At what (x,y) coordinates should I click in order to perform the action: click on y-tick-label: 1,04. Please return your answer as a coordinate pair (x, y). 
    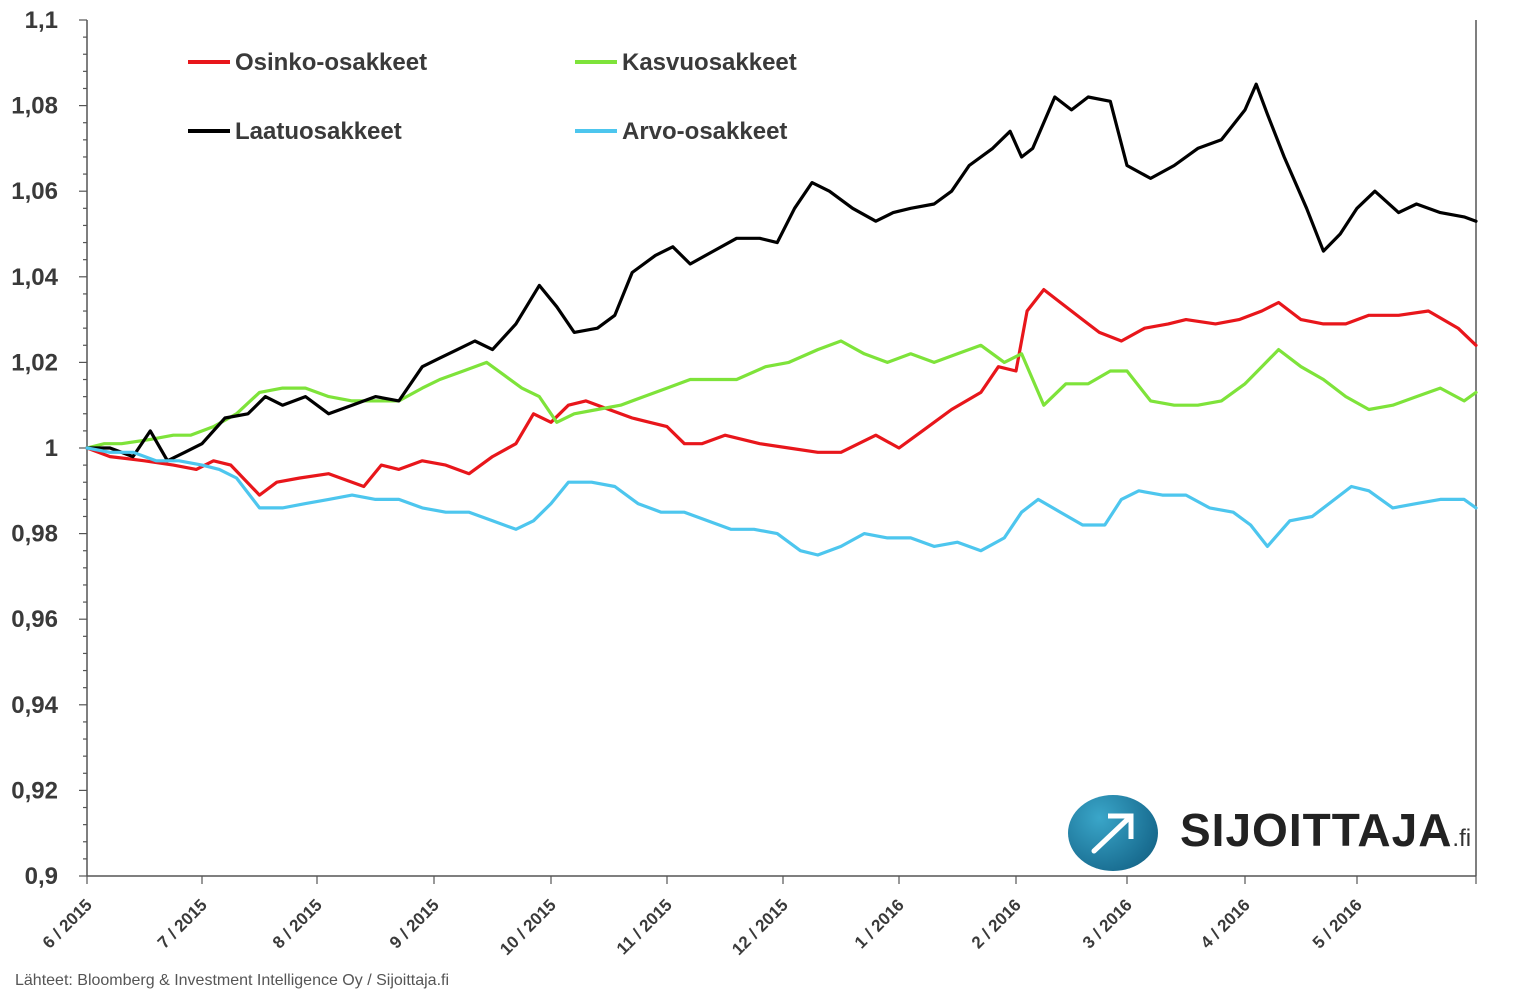
    Looking at the image, I should click on (34, 277).